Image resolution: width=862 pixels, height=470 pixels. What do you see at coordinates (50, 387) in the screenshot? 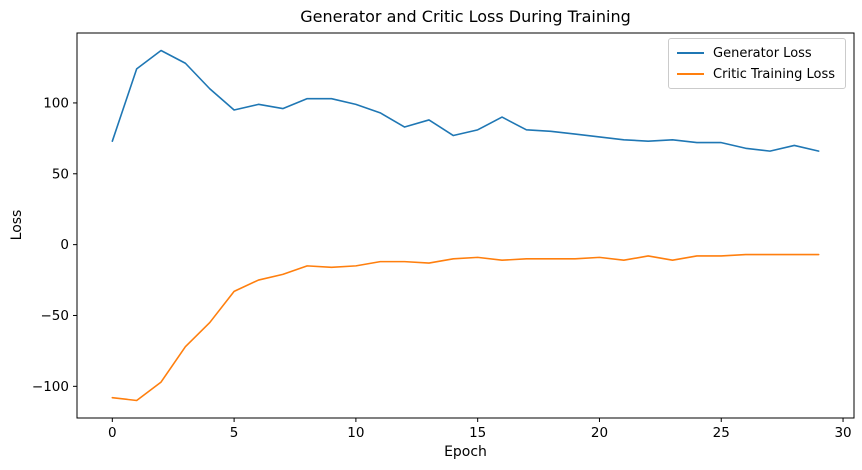
I see `y-tick-label: −100` at bounding box center [50, 387].